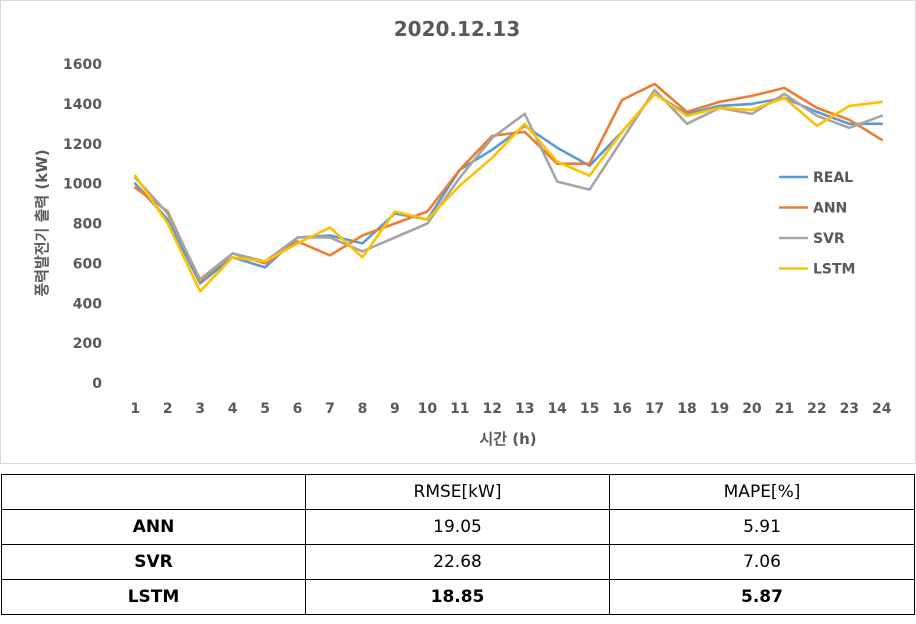 The width and height of the screenshot is (916, 624). What do you see at coordinates (233, 409) in the screenshot?
I see `x-tick-label: 4` at bounding box center [233, 409].